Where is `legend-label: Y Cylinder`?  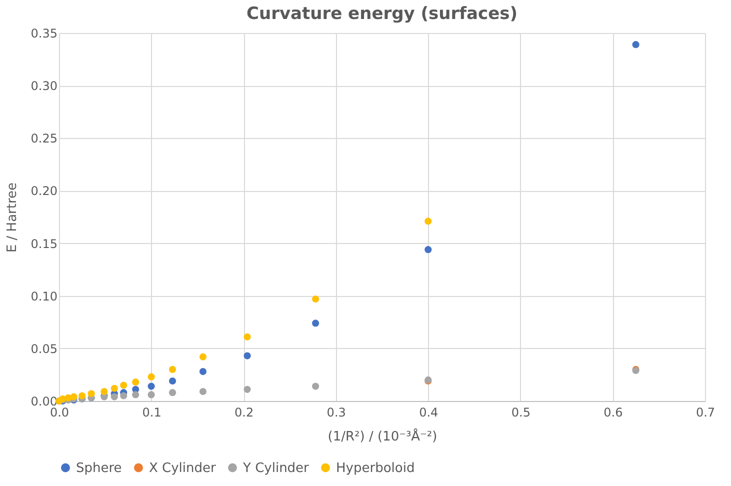
legend-label: Y Cylinder is located at coordinates (276, 468).